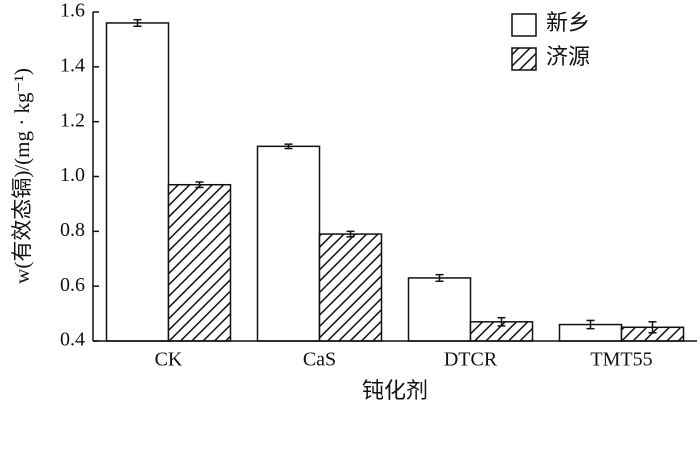 This screenshot has width=700, height=449. I want to click on x-tick-label: CaS, so click(319, 360).